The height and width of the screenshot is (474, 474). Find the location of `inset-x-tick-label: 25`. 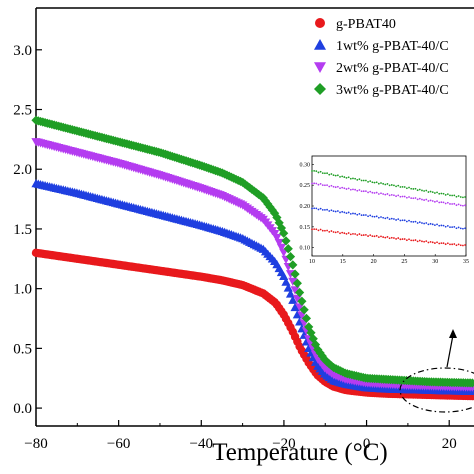

inset-x-tick-label: 25 is located at coordinates (404, 262).